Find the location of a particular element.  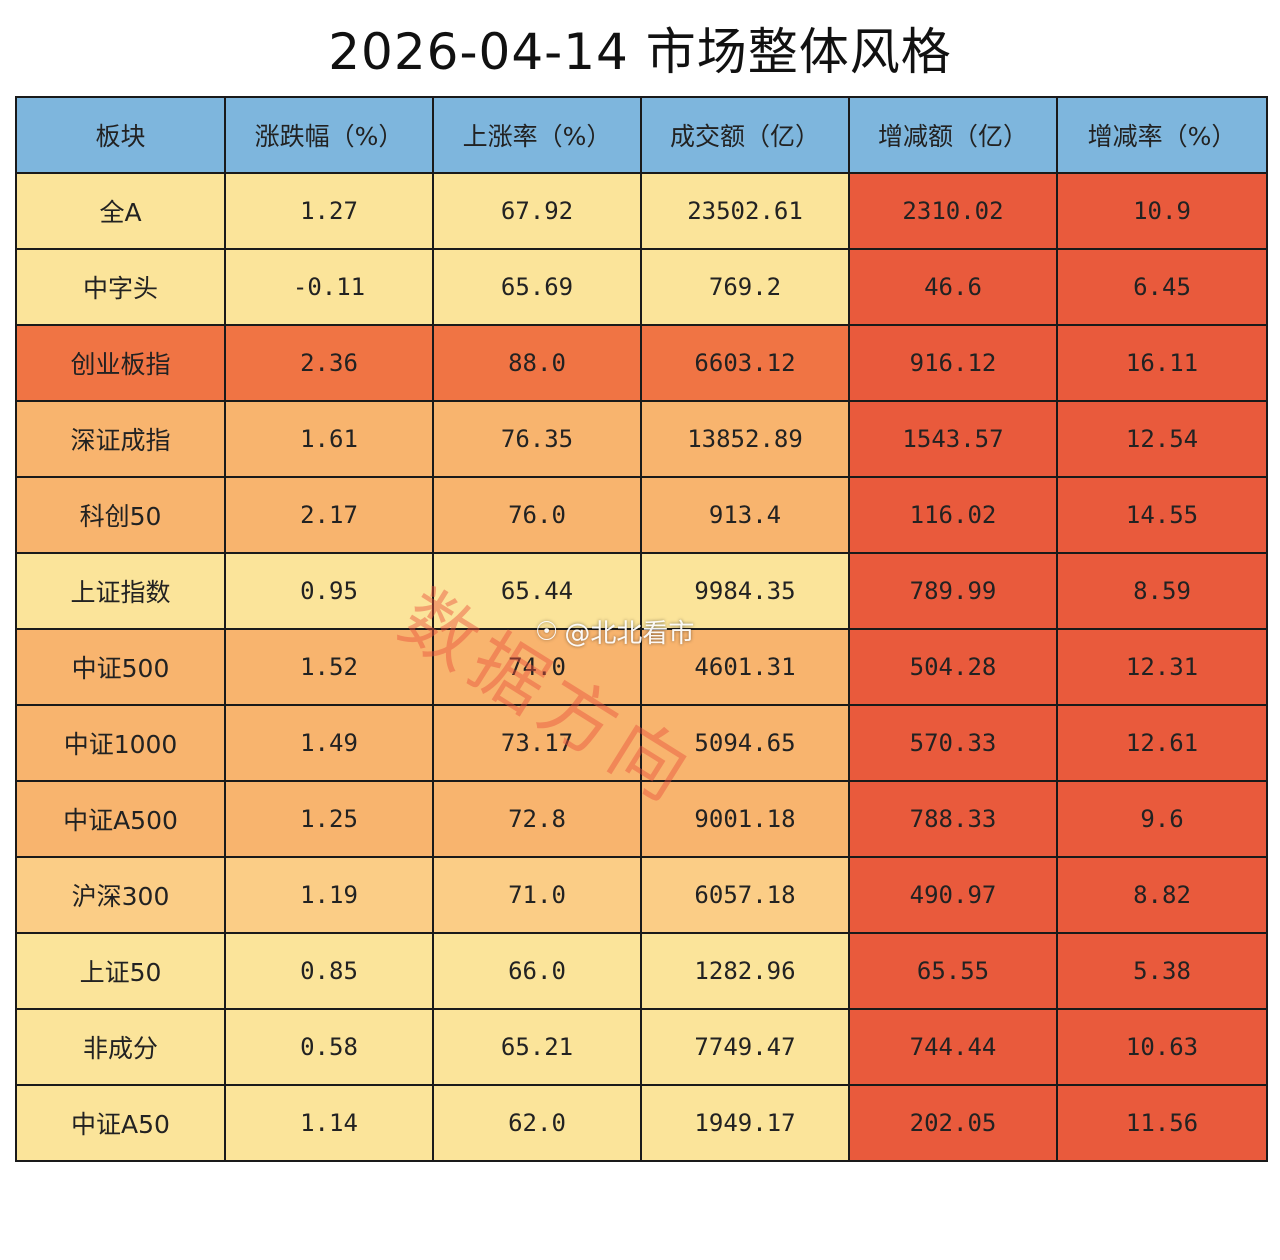

table-row: 中证A50 1.14 62.0 1949.17 202.05 11.56 is located at coordinates (641, 1123).